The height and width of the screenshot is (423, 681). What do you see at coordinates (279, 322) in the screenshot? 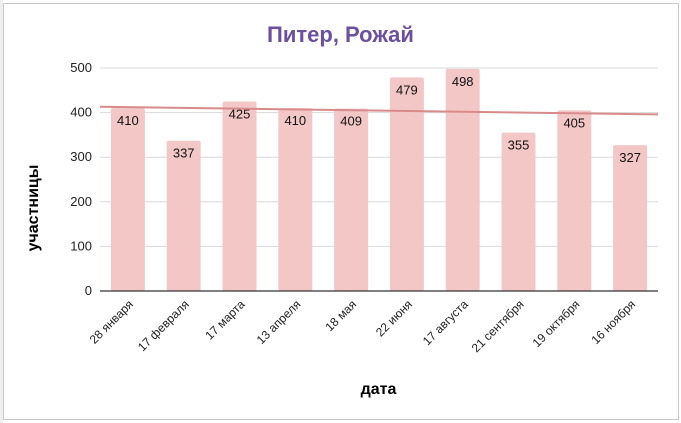
I see `x-tick-label: 13 апреля` at bounding box center [279, 322].